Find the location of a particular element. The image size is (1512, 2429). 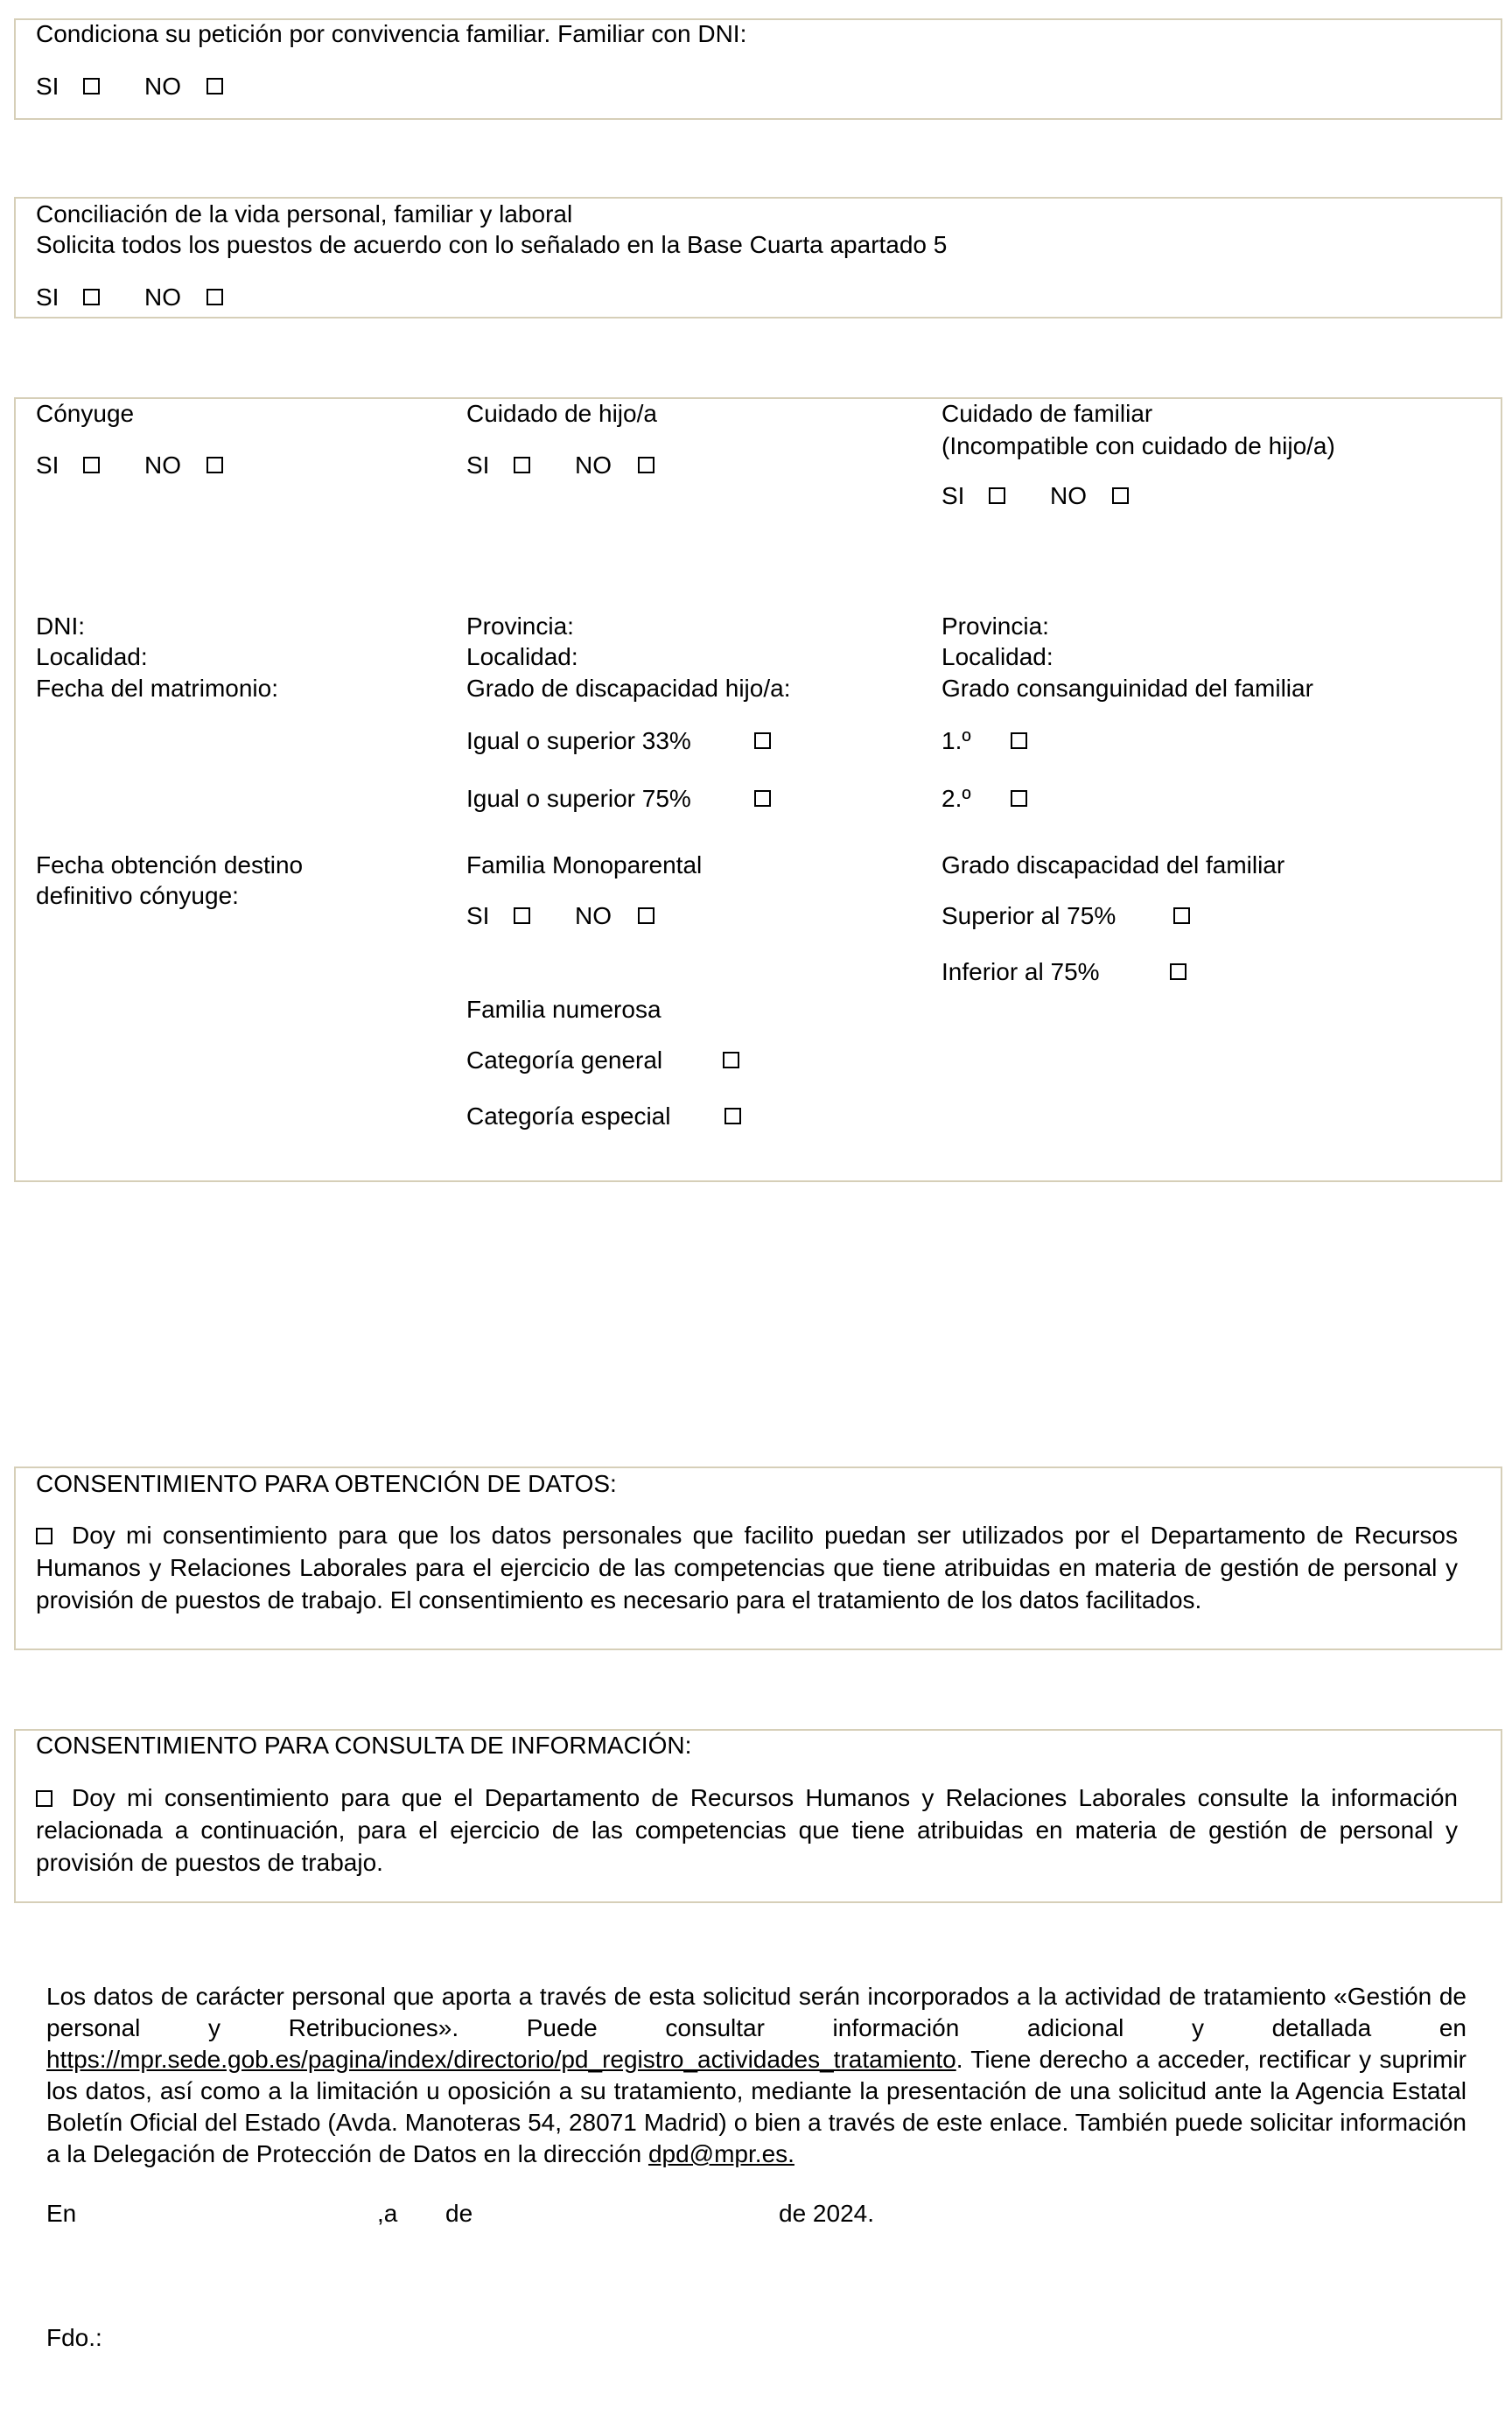

conciliacion-si-checkbox is located at coordinates (91, 297).